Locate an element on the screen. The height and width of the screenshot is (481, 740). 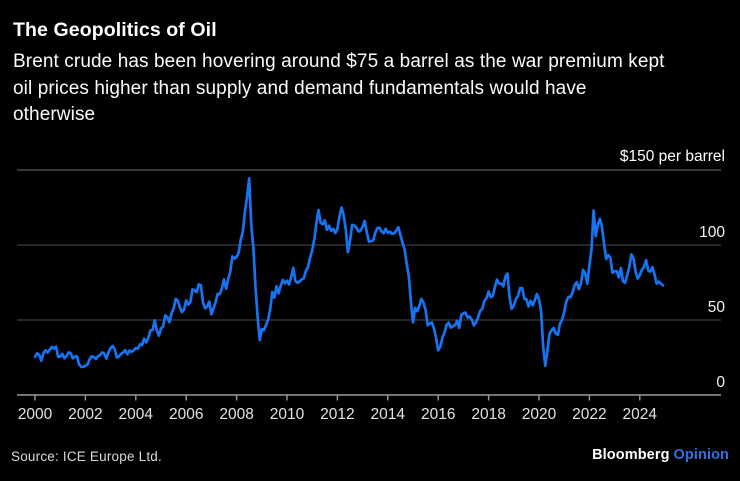
x-tick-label-2018: 2018 is located at coordinates (488, 414).